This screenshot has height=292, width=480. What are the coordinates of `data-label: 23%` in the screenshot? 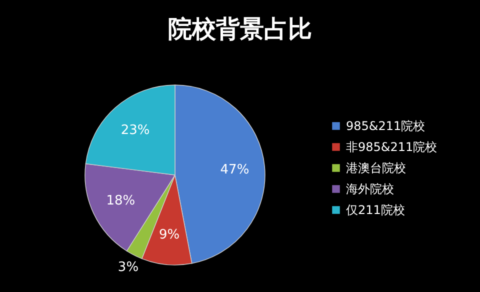 It's located at (135, 130).